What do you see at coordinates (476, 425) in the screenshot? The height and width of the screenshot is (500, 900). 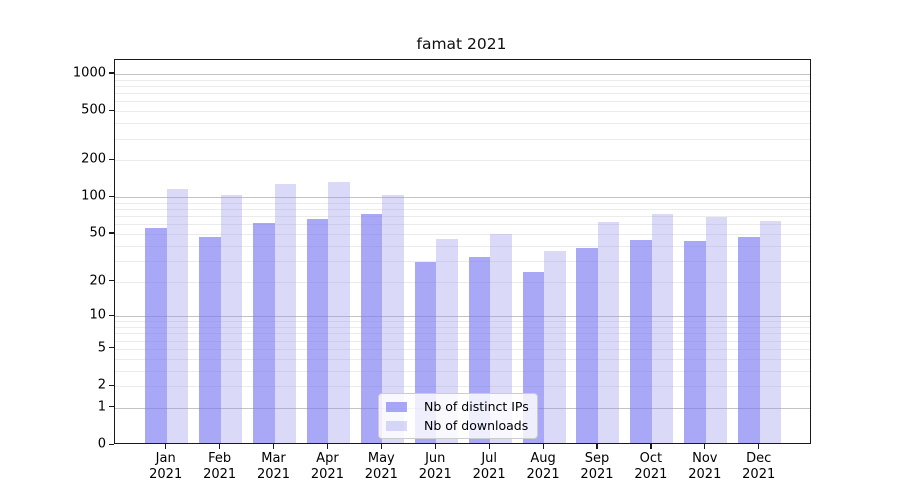 I see `legend-label: Nb of downloads` at bounding box center [476, 425].